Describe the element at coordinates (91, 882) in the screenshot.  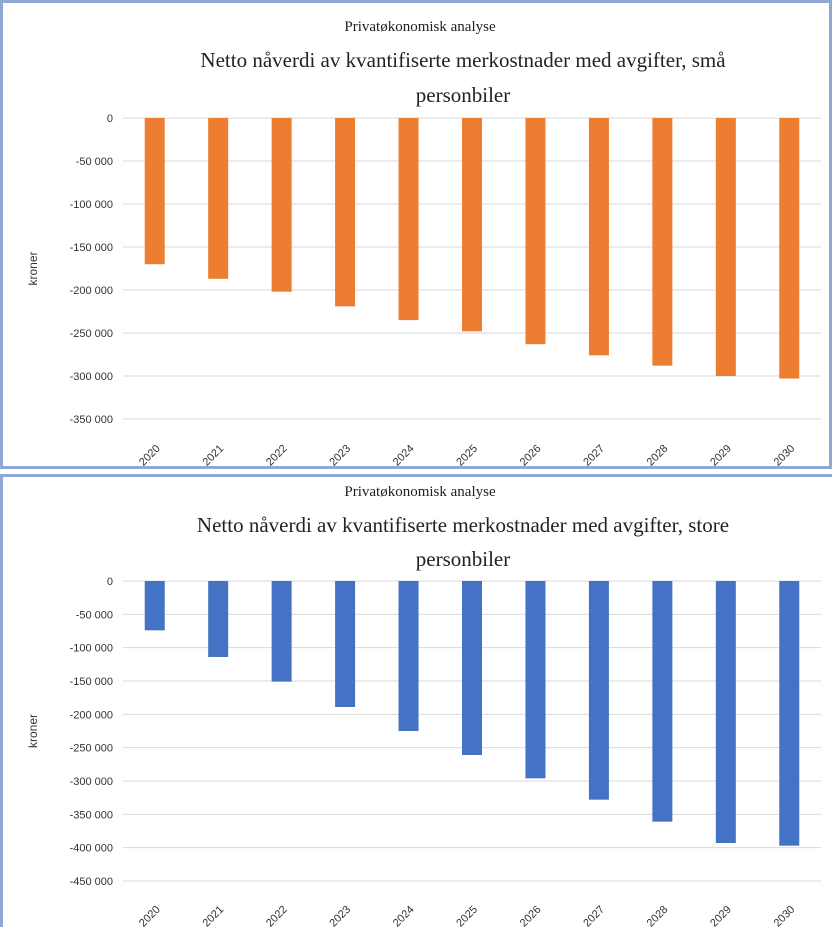
I see `y-tick-label: -450 000` at that location.